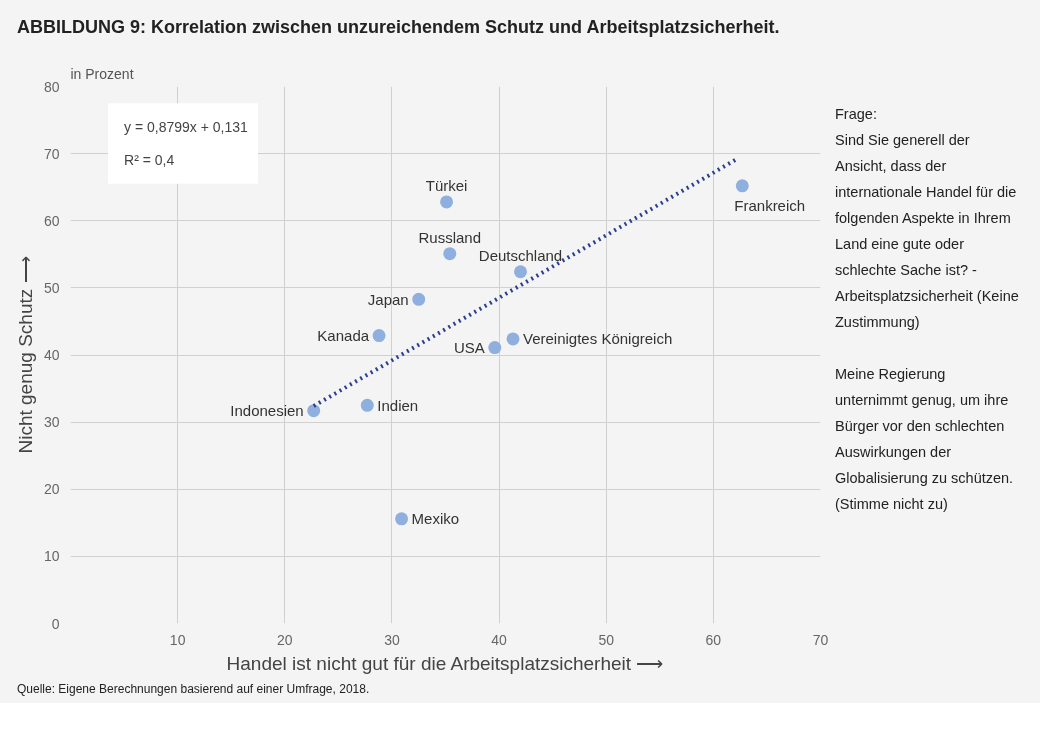 This screenshot has height=751, width=1043. Describe the element at coordinates (392, 639) in the screenshot. I see `x-tick-label: 30` at that location.